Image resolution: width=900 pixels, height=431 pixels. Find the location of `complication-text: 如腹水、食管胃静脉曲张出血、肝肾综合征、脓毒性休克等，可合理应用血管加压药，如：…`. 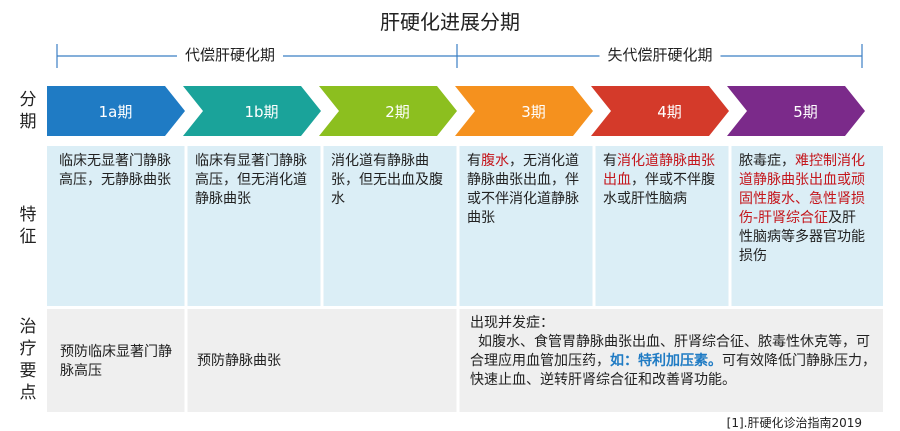

complication-text: 如腹水、食管胃静脉曲张出血、肝肾综合征、脓毒性休克等，可合理应用血管加压药，如：… is located at coordinates (674, 361).